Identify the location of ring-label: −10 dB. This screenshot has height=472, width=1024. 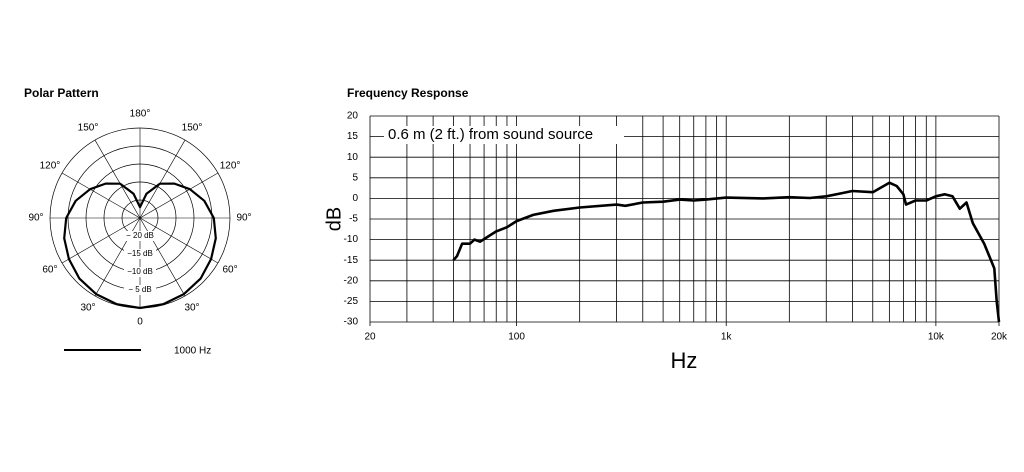
(140, 271).